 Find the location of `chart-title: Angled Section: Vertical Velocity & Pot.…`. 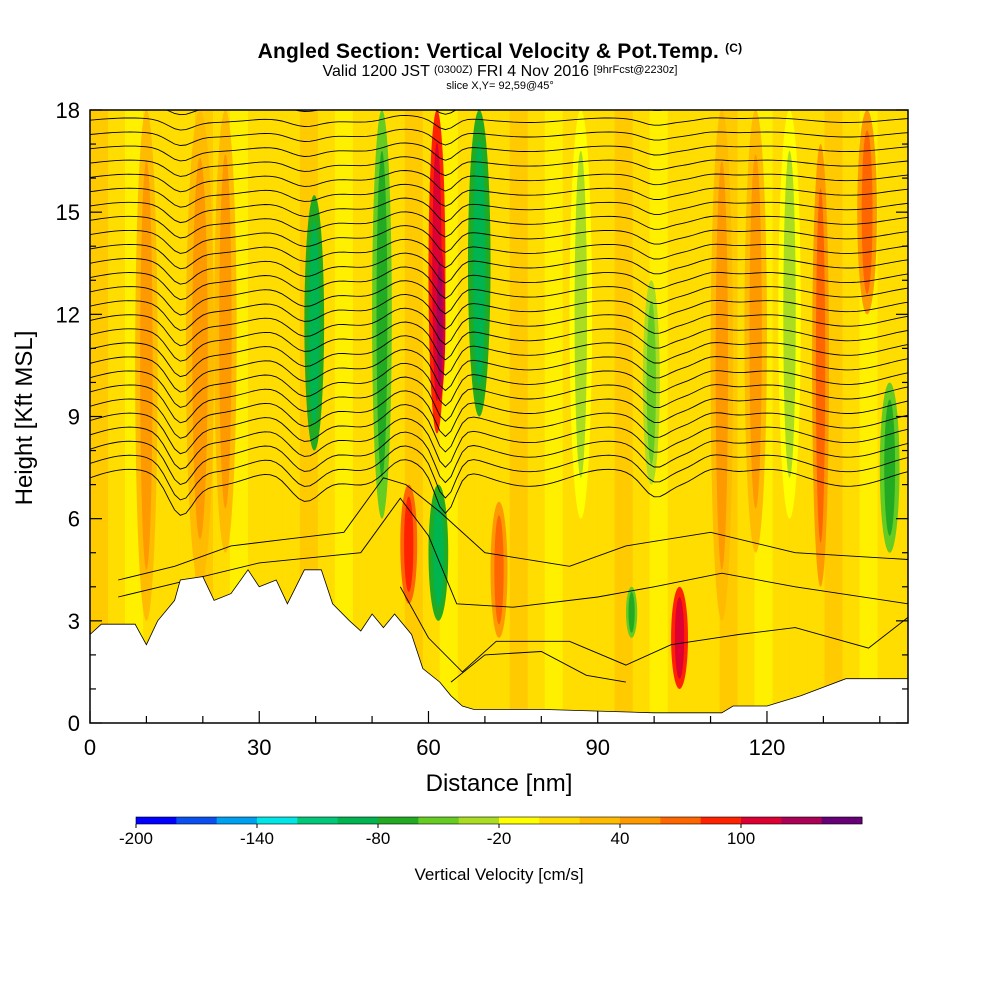

chart-title: Angled Section: Vertical Velocity & Pot.… is located at coordinates (500, 51).